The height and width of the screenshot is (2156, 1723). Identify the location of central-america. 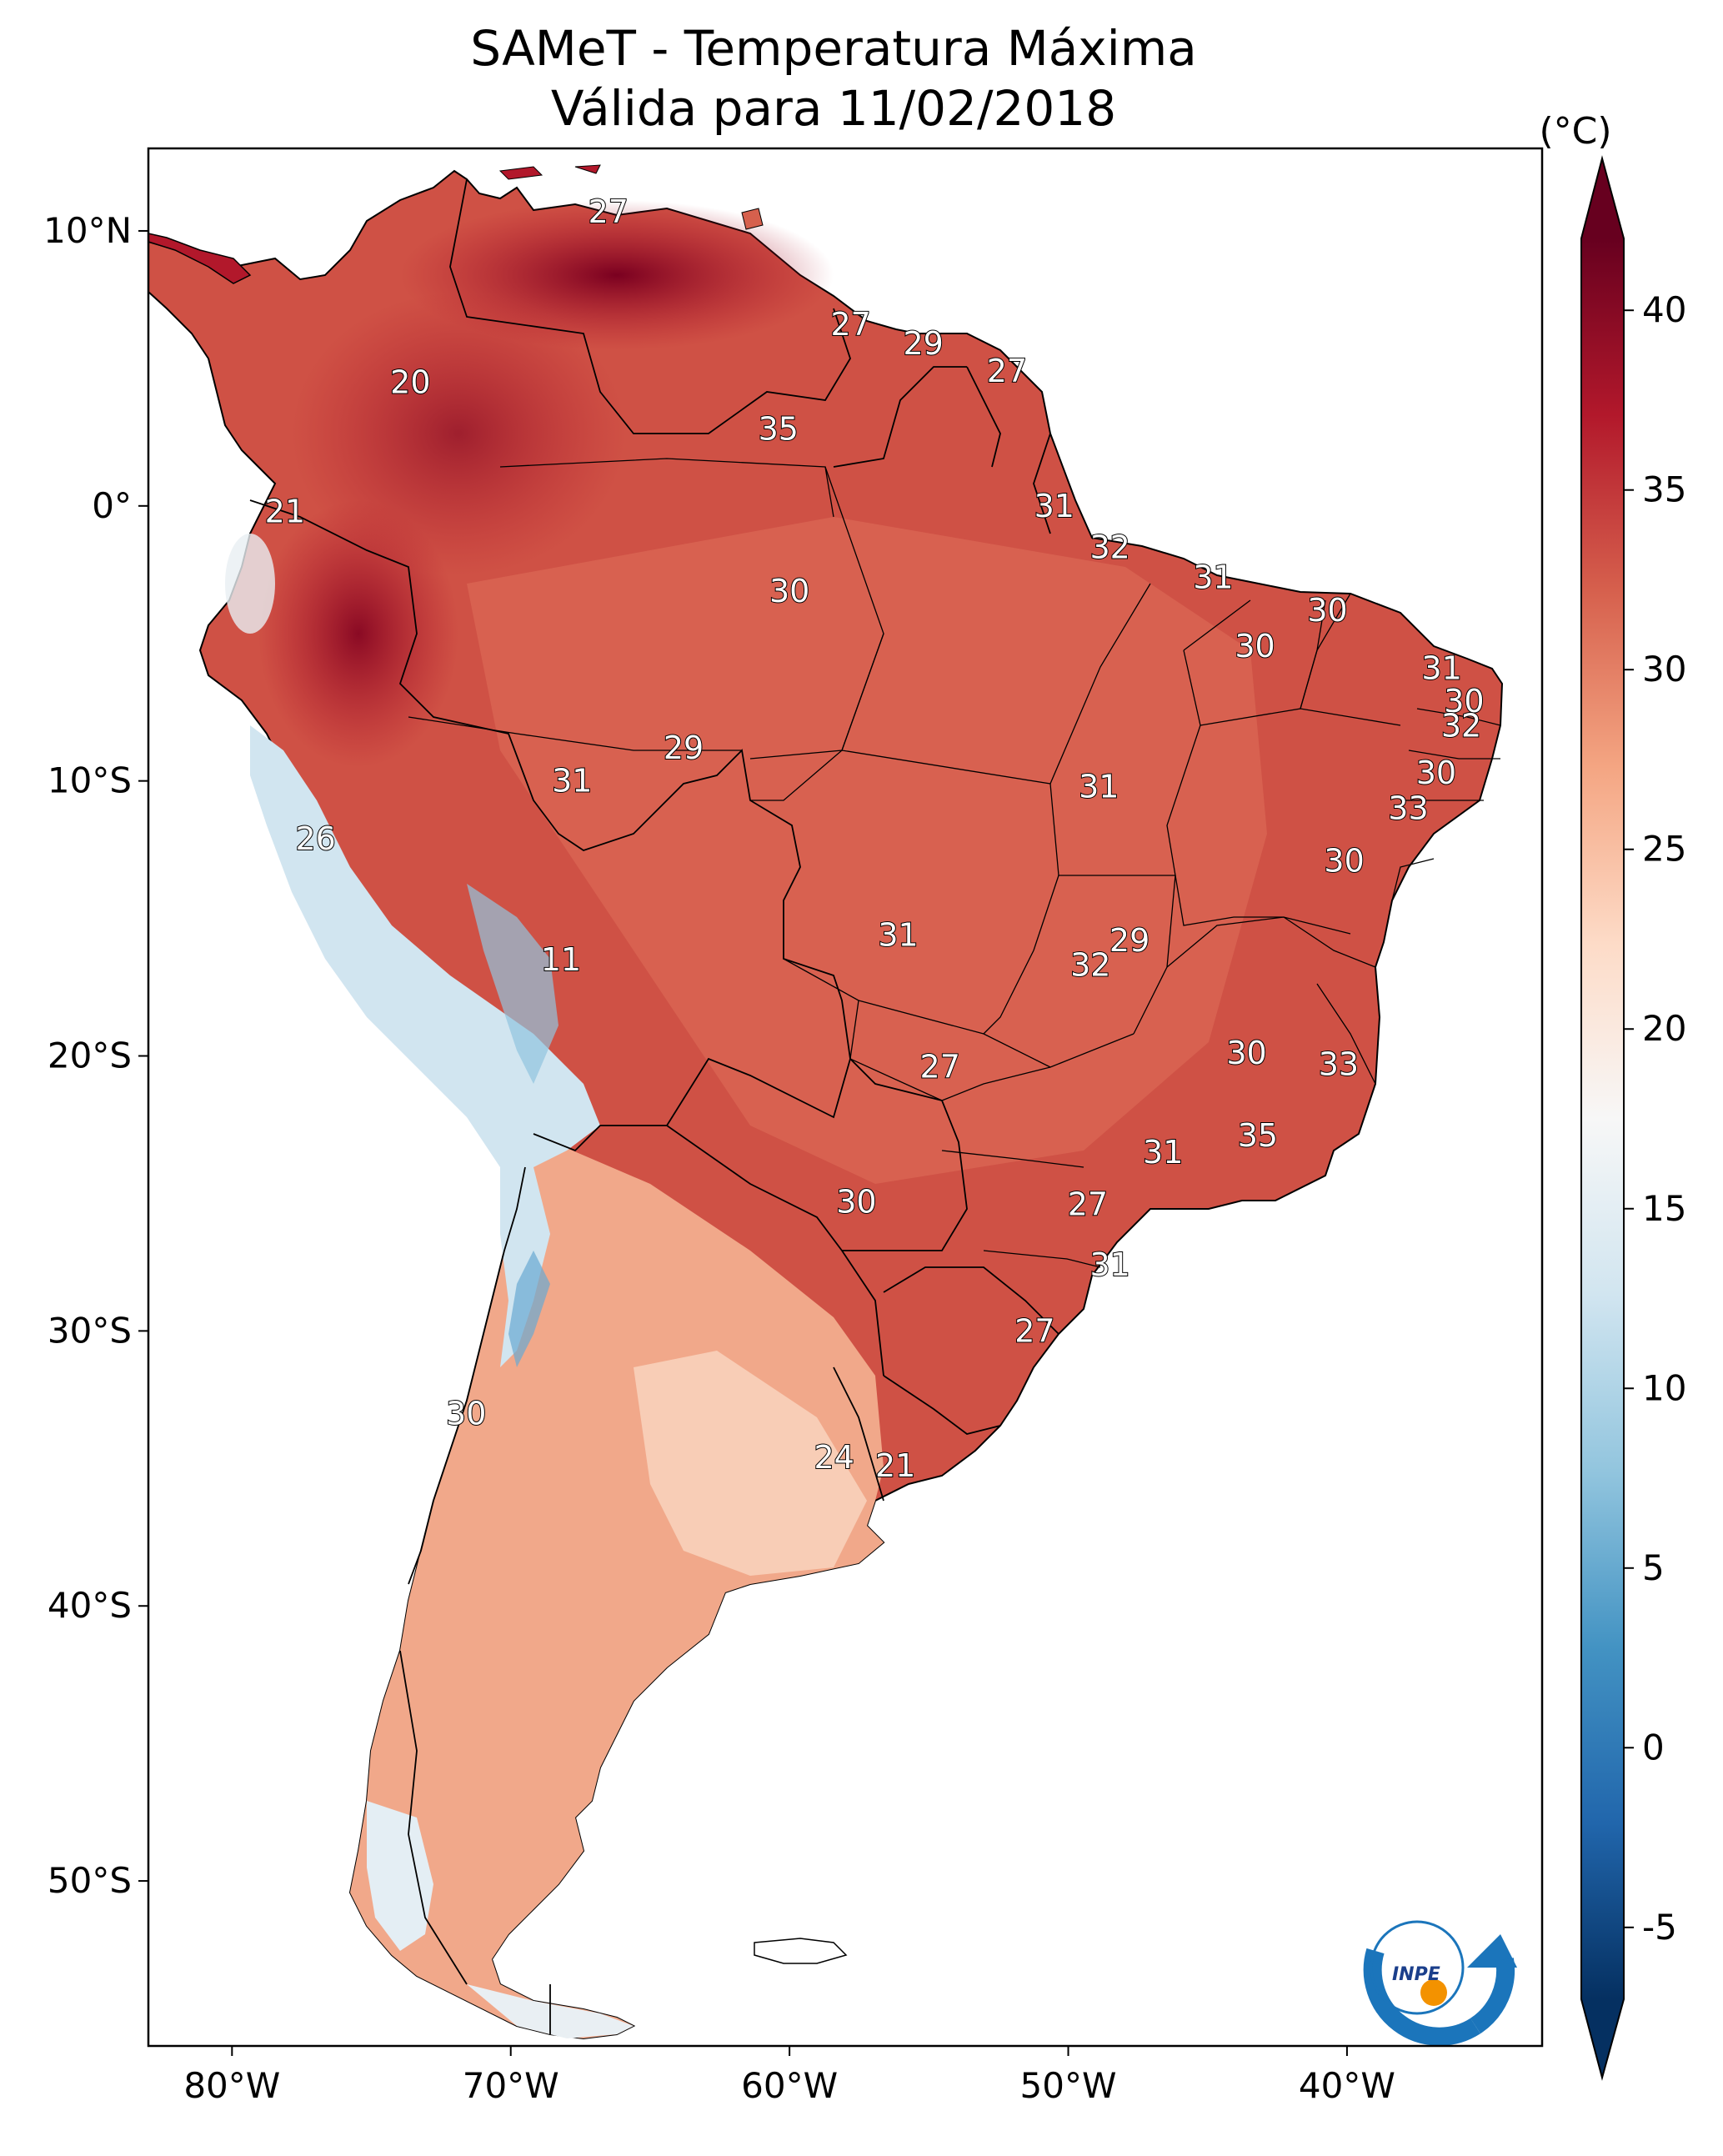
(200, 258).